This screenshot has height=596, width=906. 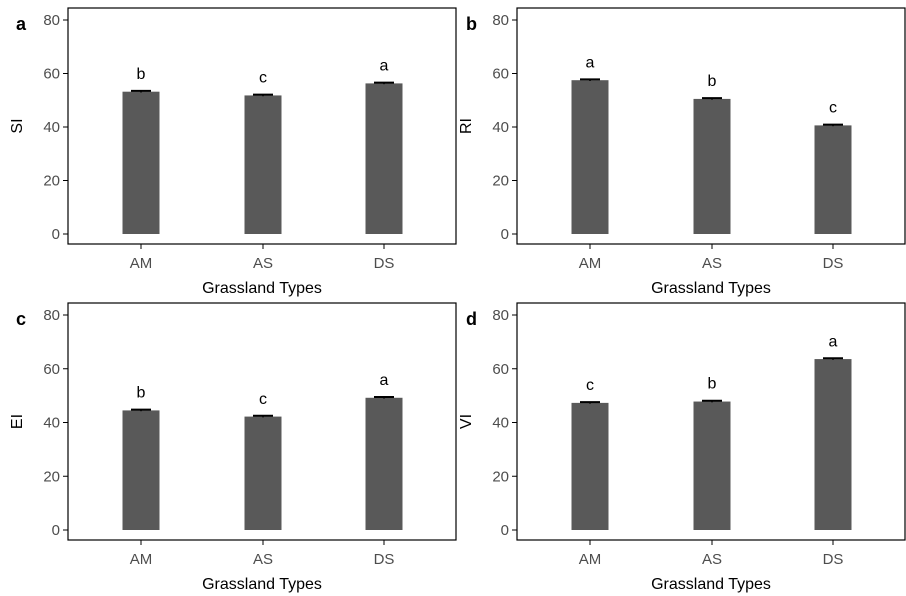 What do you see at coordinates (21, 24) in the screenshot?
I see `panel-tag-a: a` at bounding box center [21, 24].